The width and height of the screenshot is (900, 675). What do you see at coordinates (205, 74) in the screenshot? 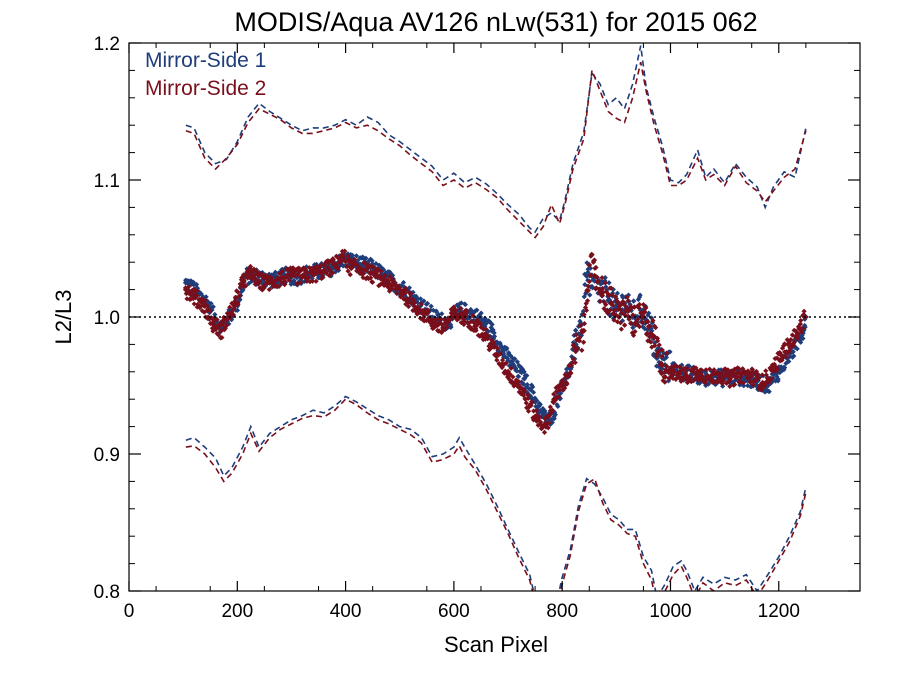
I see `legend: Mirror-Side 1 Mirror-Side 2` at bounding box center [205, 74].